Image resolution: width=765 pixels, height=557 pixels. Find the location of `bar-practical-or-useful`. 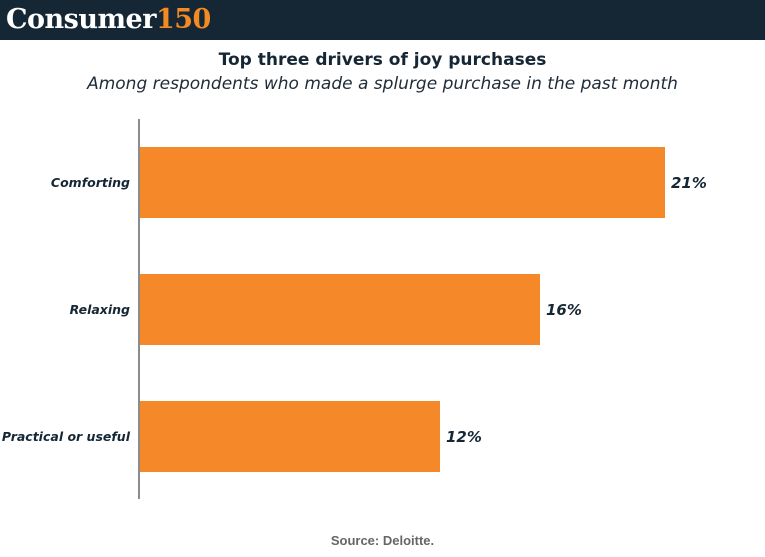

bar-practical-or-useful is located at coordinates (290, 436).